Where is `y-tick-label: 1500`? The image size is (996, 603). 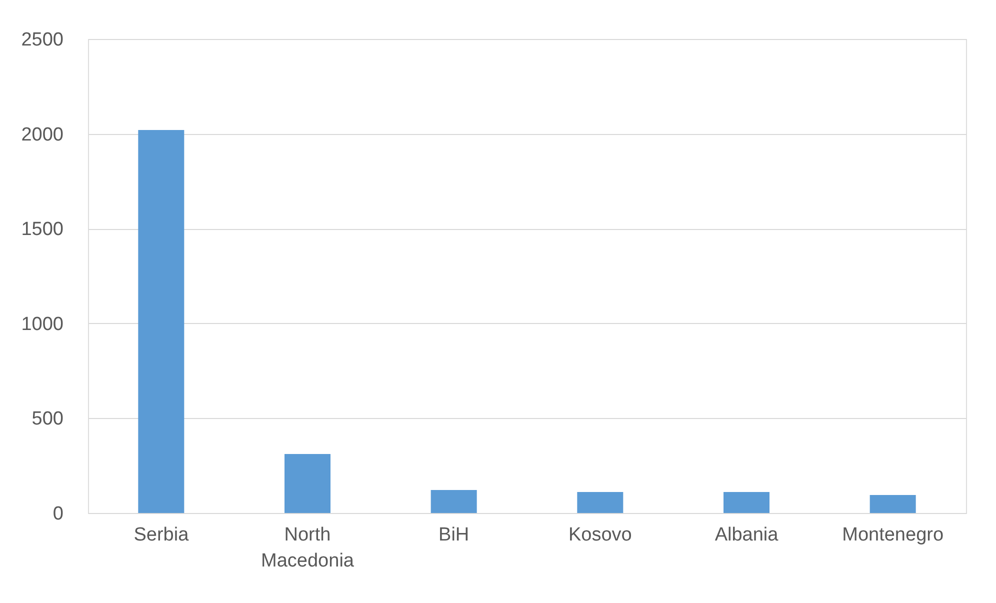
y-tick-label: 1500 is located at coordinates (42, 229).